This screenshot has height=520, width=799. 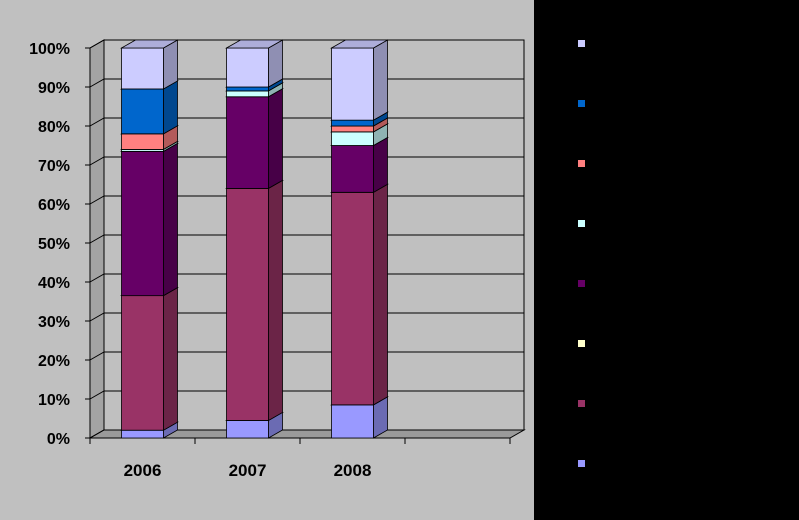 What do you see at coordinates (54, 283) in the screenshot?
I see `y-tick-label: 40%` at bounding box center [54, 283].